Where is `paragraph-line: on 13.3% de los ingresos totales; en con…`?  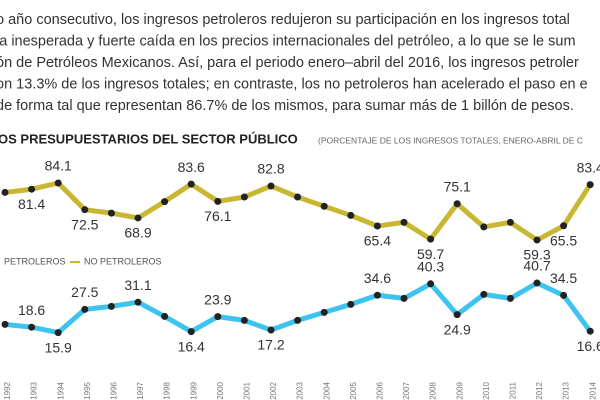 paragraph-line: on 13.3% de los ingresos totales; en con… is located at coordinates (294, 84).